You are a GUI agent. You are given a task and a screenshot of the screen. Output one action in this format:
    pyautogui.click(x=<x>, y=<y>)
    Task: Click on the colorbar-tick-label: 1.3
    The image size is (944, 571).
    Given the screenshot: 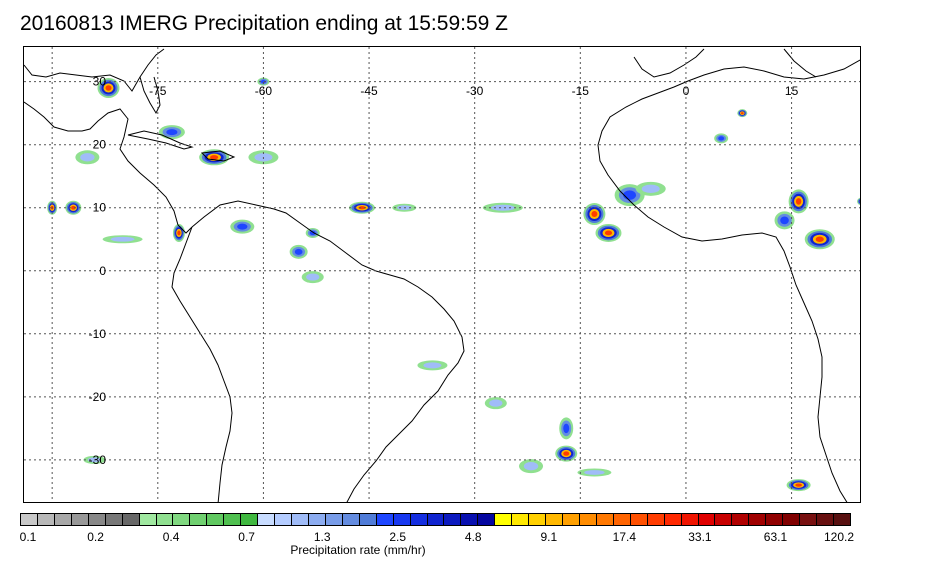 What is the action you would take?
    pyautogui.click(x=322, y=537)
    